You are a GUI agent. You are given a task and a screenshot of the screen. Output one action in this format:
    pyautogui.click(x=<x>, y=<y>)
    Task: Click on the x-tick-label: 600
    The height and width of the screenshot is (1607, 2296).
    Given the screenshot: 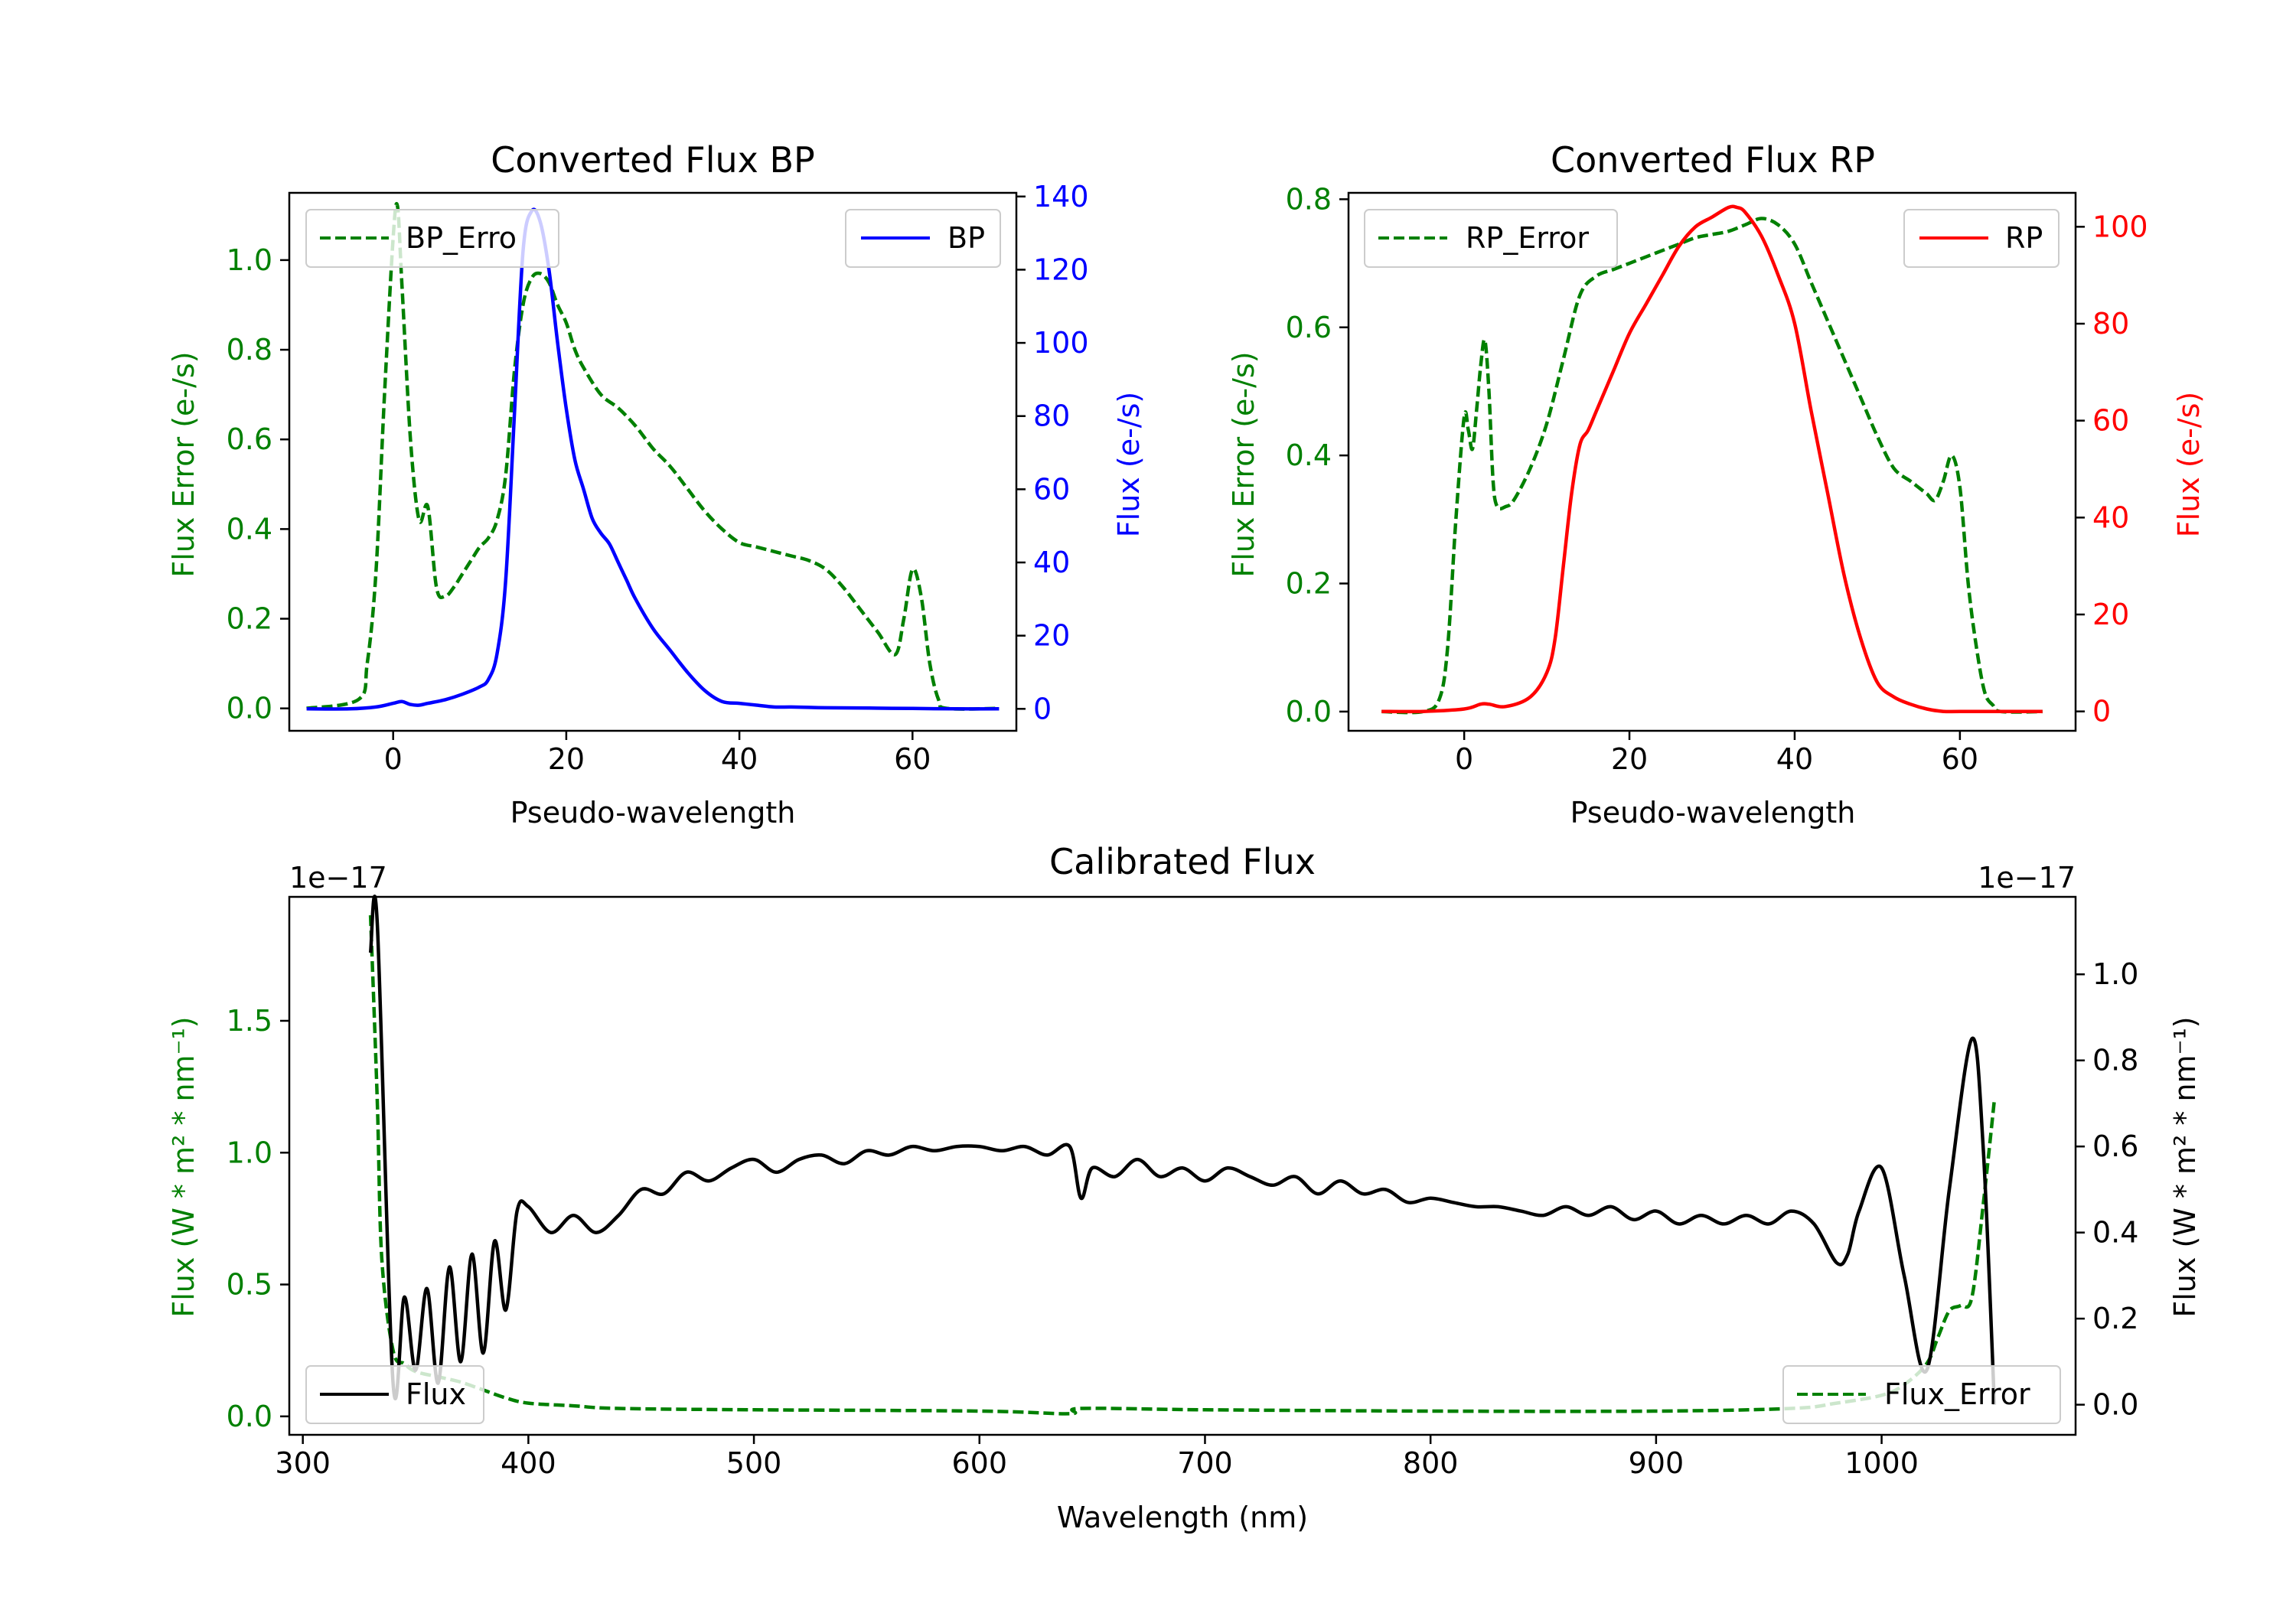 What is the action you would take?
    pyautogui.click(x=980, y=1463)
    